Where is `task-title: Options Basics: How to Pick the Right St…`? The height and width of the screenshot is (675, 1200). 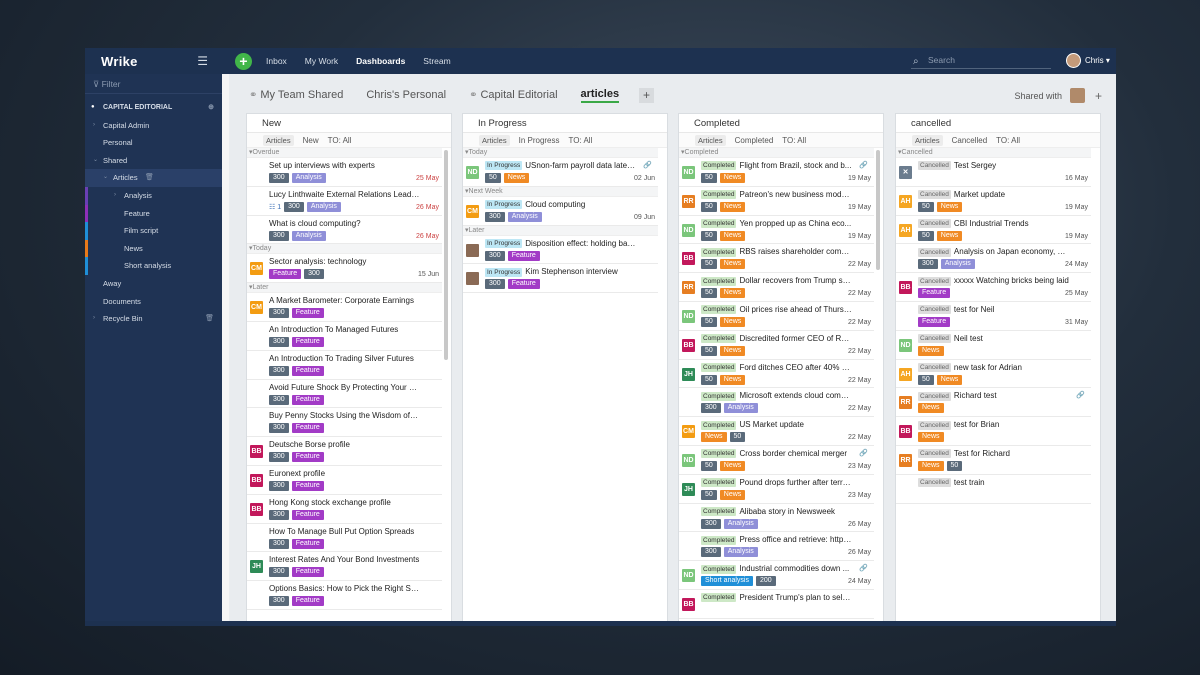 task-title: Options Basics: How to Pick the Right St… is located at coordinates (344, 589).